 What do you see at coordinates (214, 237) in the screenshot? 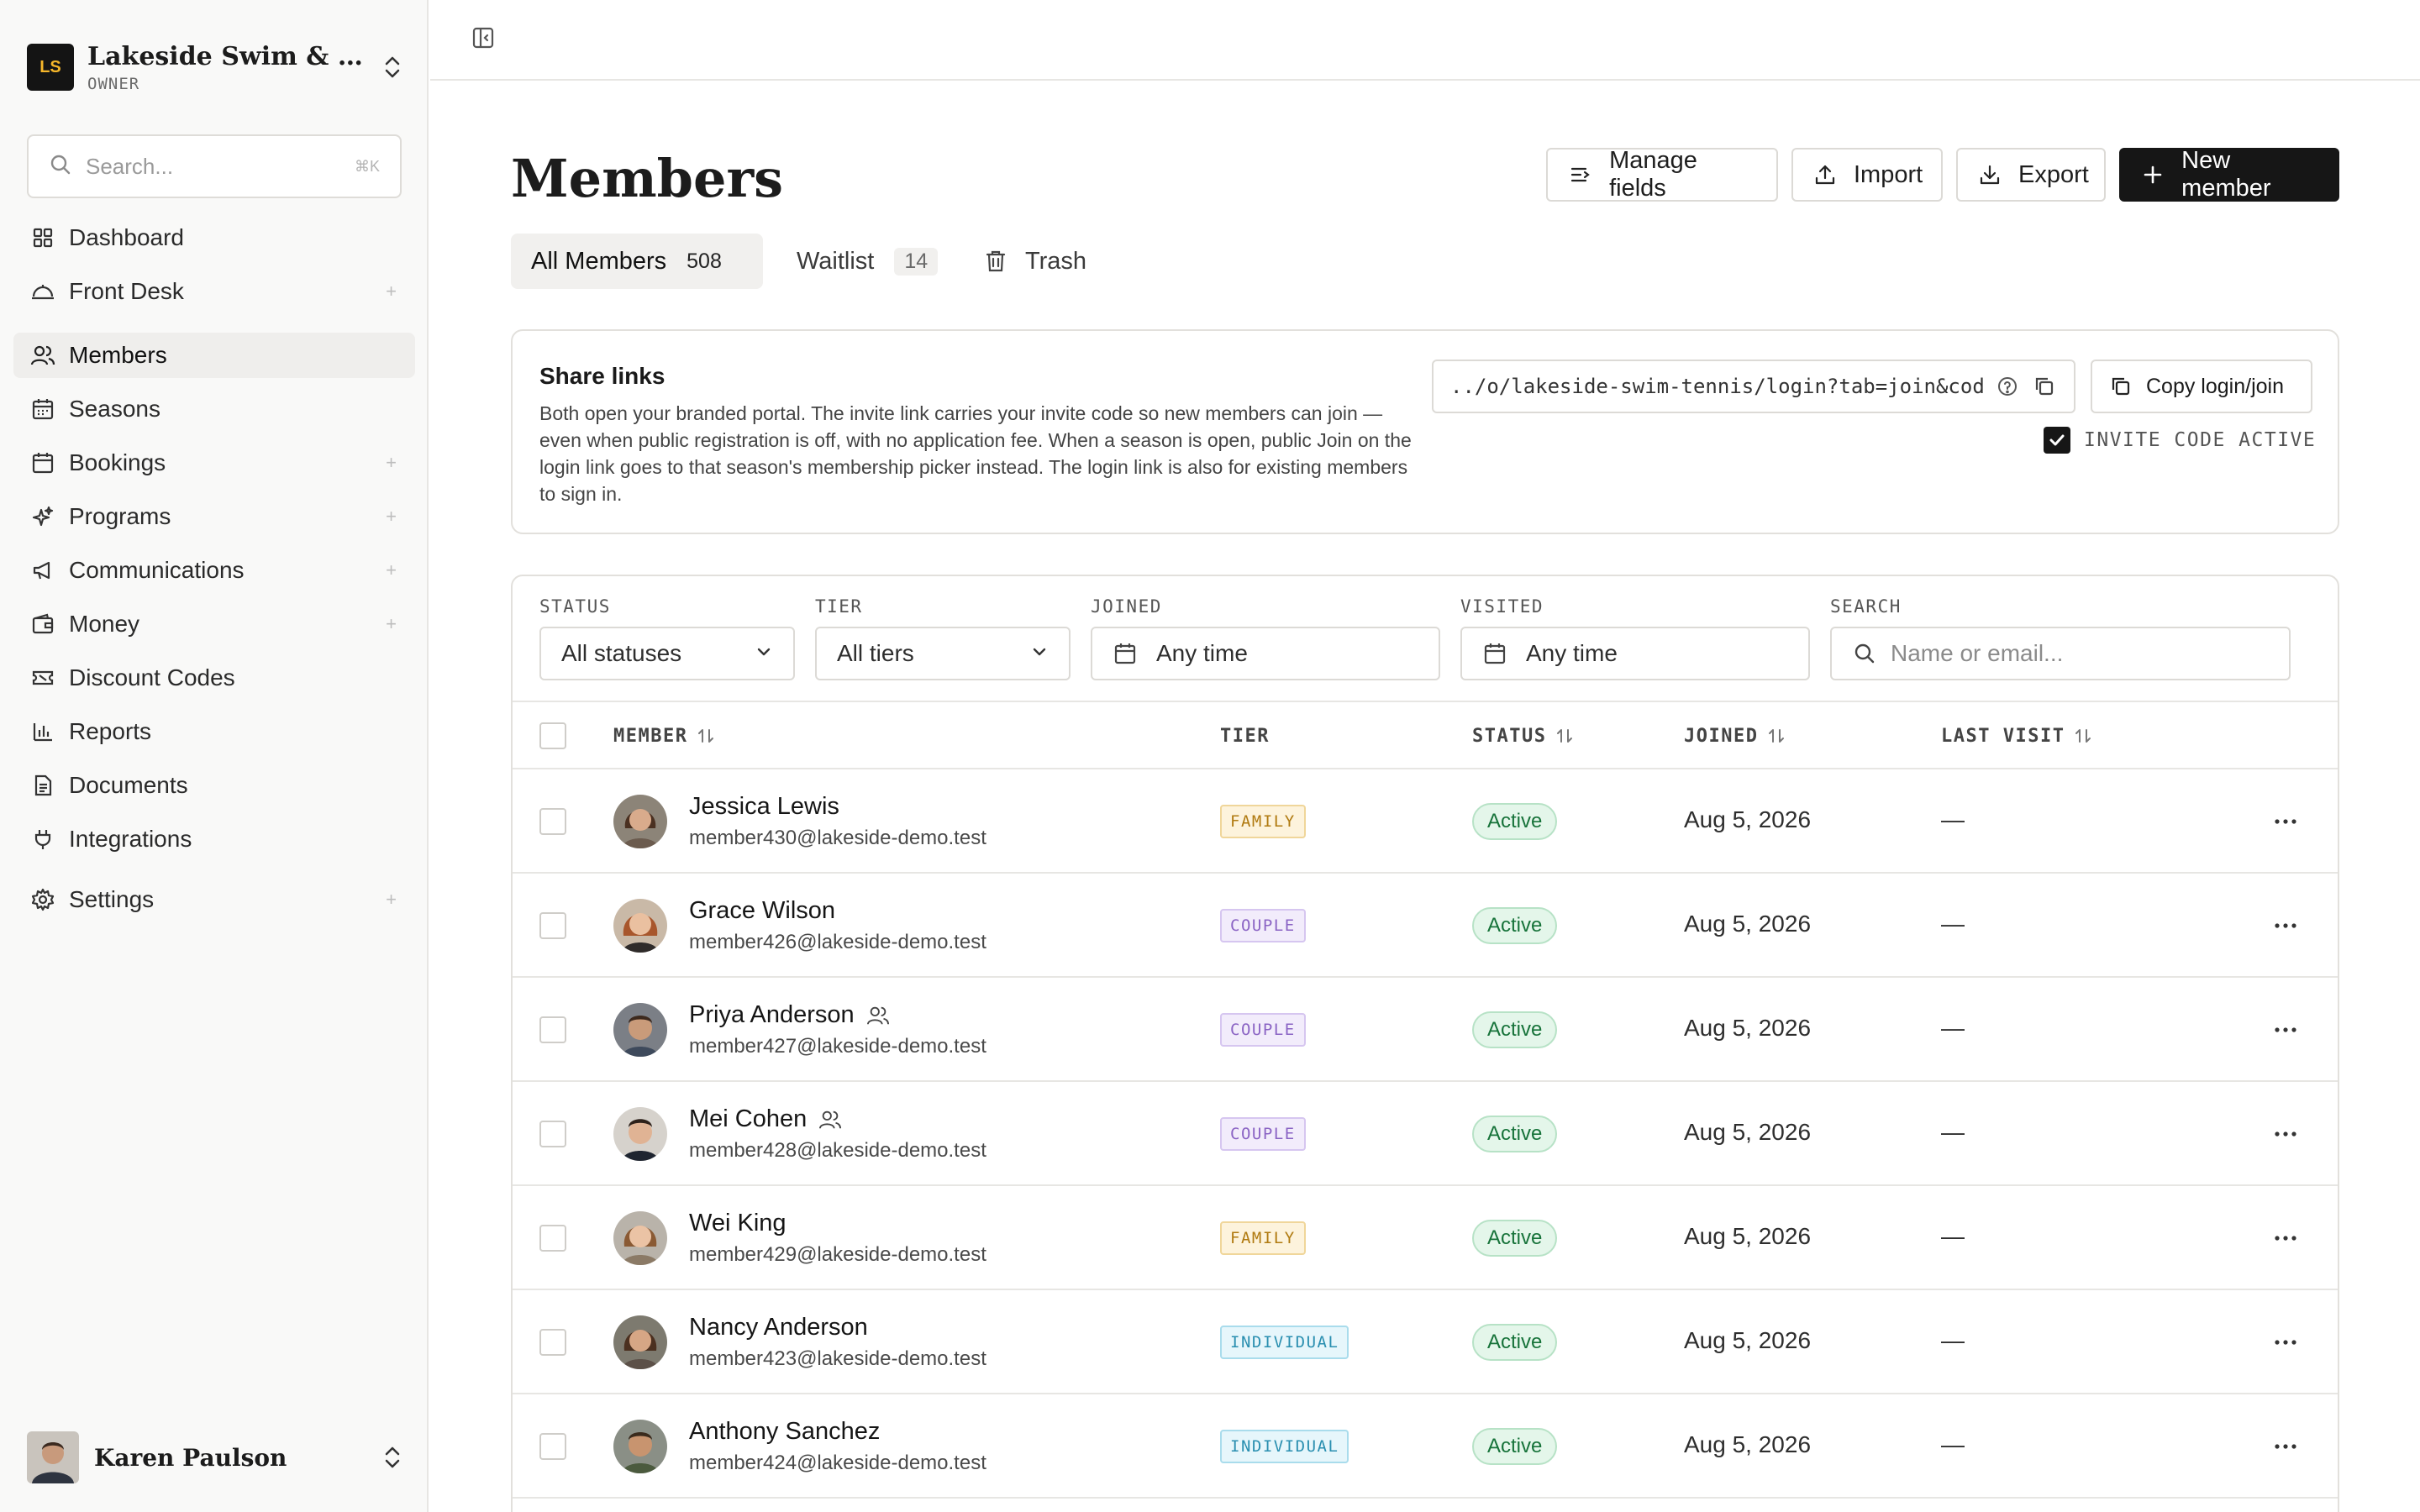
I see `sidebar-item-dashboard: Dashboard` at bounding box center [214, 237].